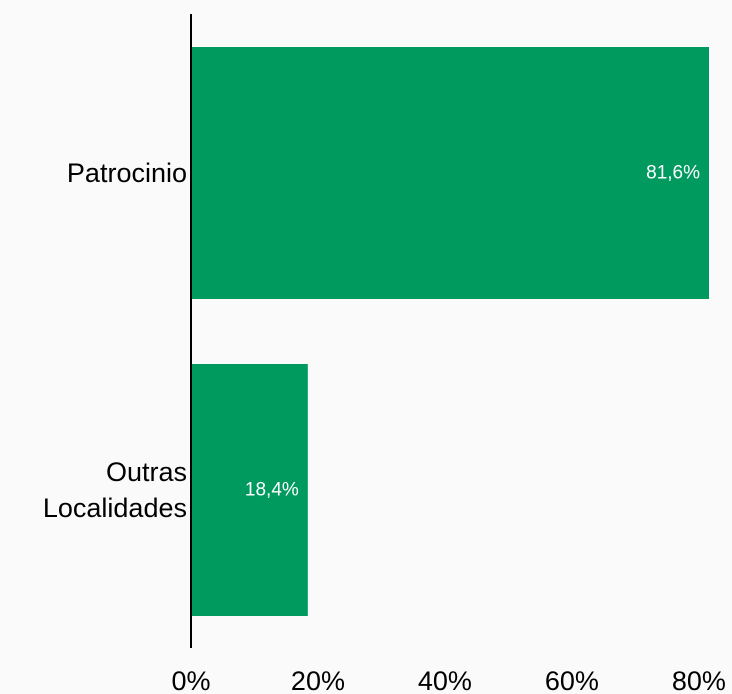 The height and width of the screenshot is (694, 732). What do you see at coordinates (699, 680) in the screenshot?
I see `x-tick-label: 80%` at bounding box center [699, 680].